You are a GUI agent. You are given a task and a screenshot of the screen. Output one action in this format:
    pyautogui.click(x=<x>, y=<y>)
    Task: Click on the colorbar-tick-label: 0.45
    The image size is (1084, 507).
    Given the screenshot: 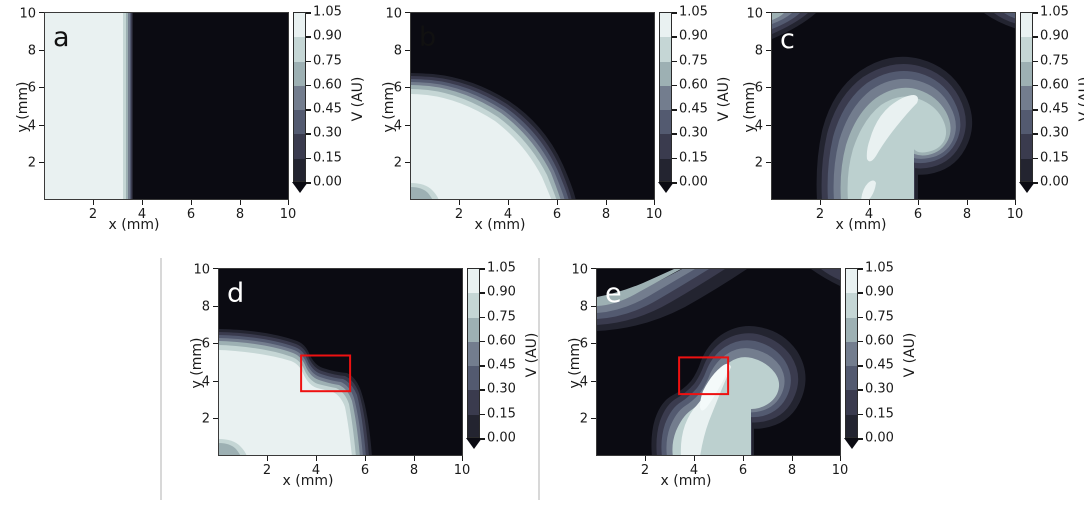 What is the action you would take?
    pyautogui.click(x=1054, y=109)
    